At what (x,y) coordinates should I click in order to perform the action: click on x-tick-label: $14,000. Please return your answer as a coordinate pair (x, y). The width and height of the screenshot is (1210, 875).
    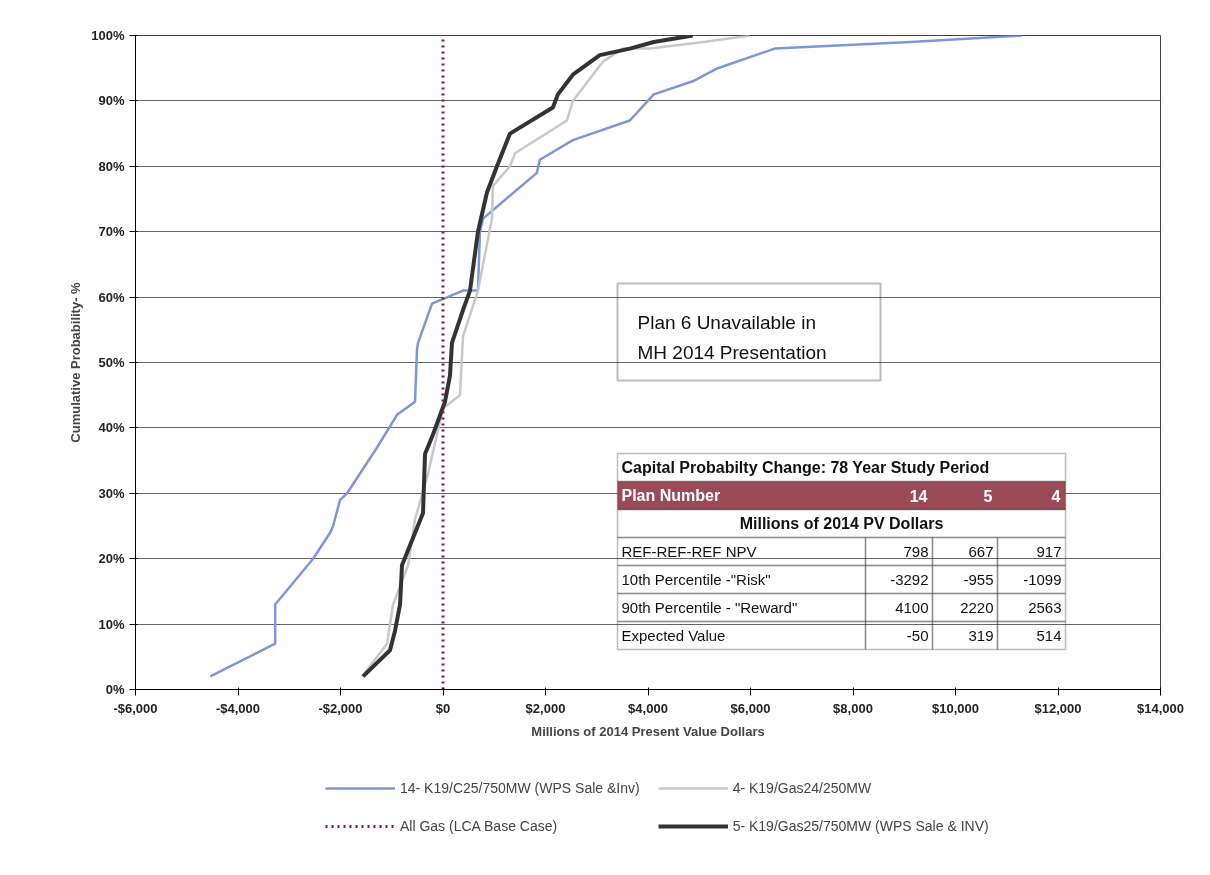
    Looking at the image, I should click on (1160, 708).